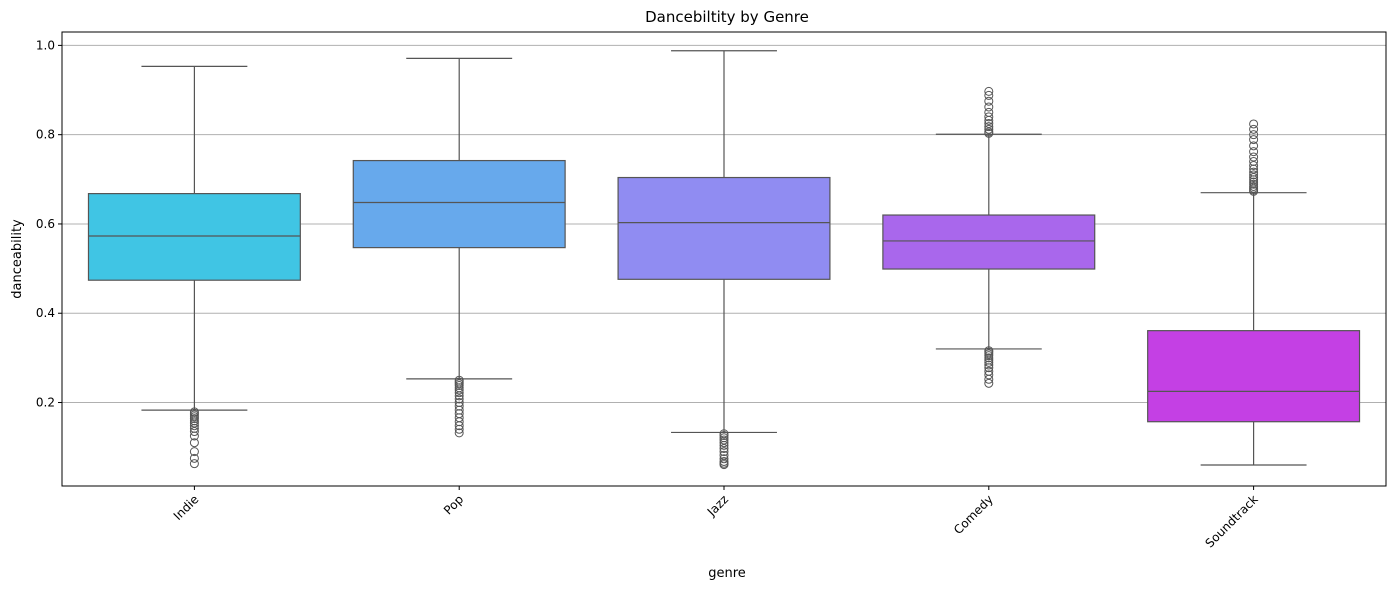 Image resolution: width=1390 pixels, height=590 pixels. I want to click on x-tick-label: Indie, so click(186, 507).